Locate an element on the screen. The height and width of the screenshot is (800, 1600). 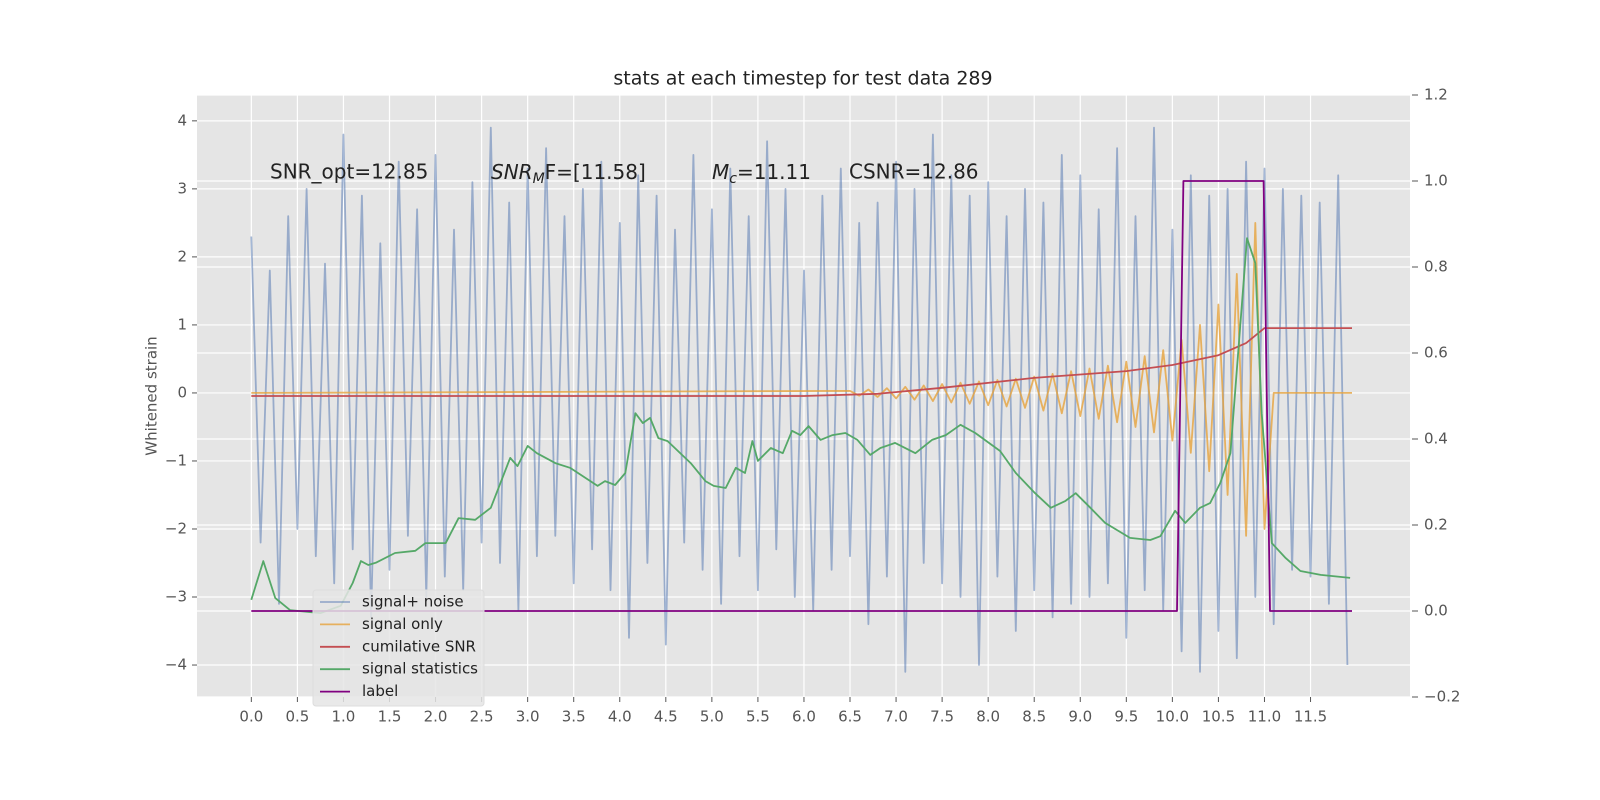
chart-title: stats at each timestep for test data 289 is located at coordinates (802, 79).